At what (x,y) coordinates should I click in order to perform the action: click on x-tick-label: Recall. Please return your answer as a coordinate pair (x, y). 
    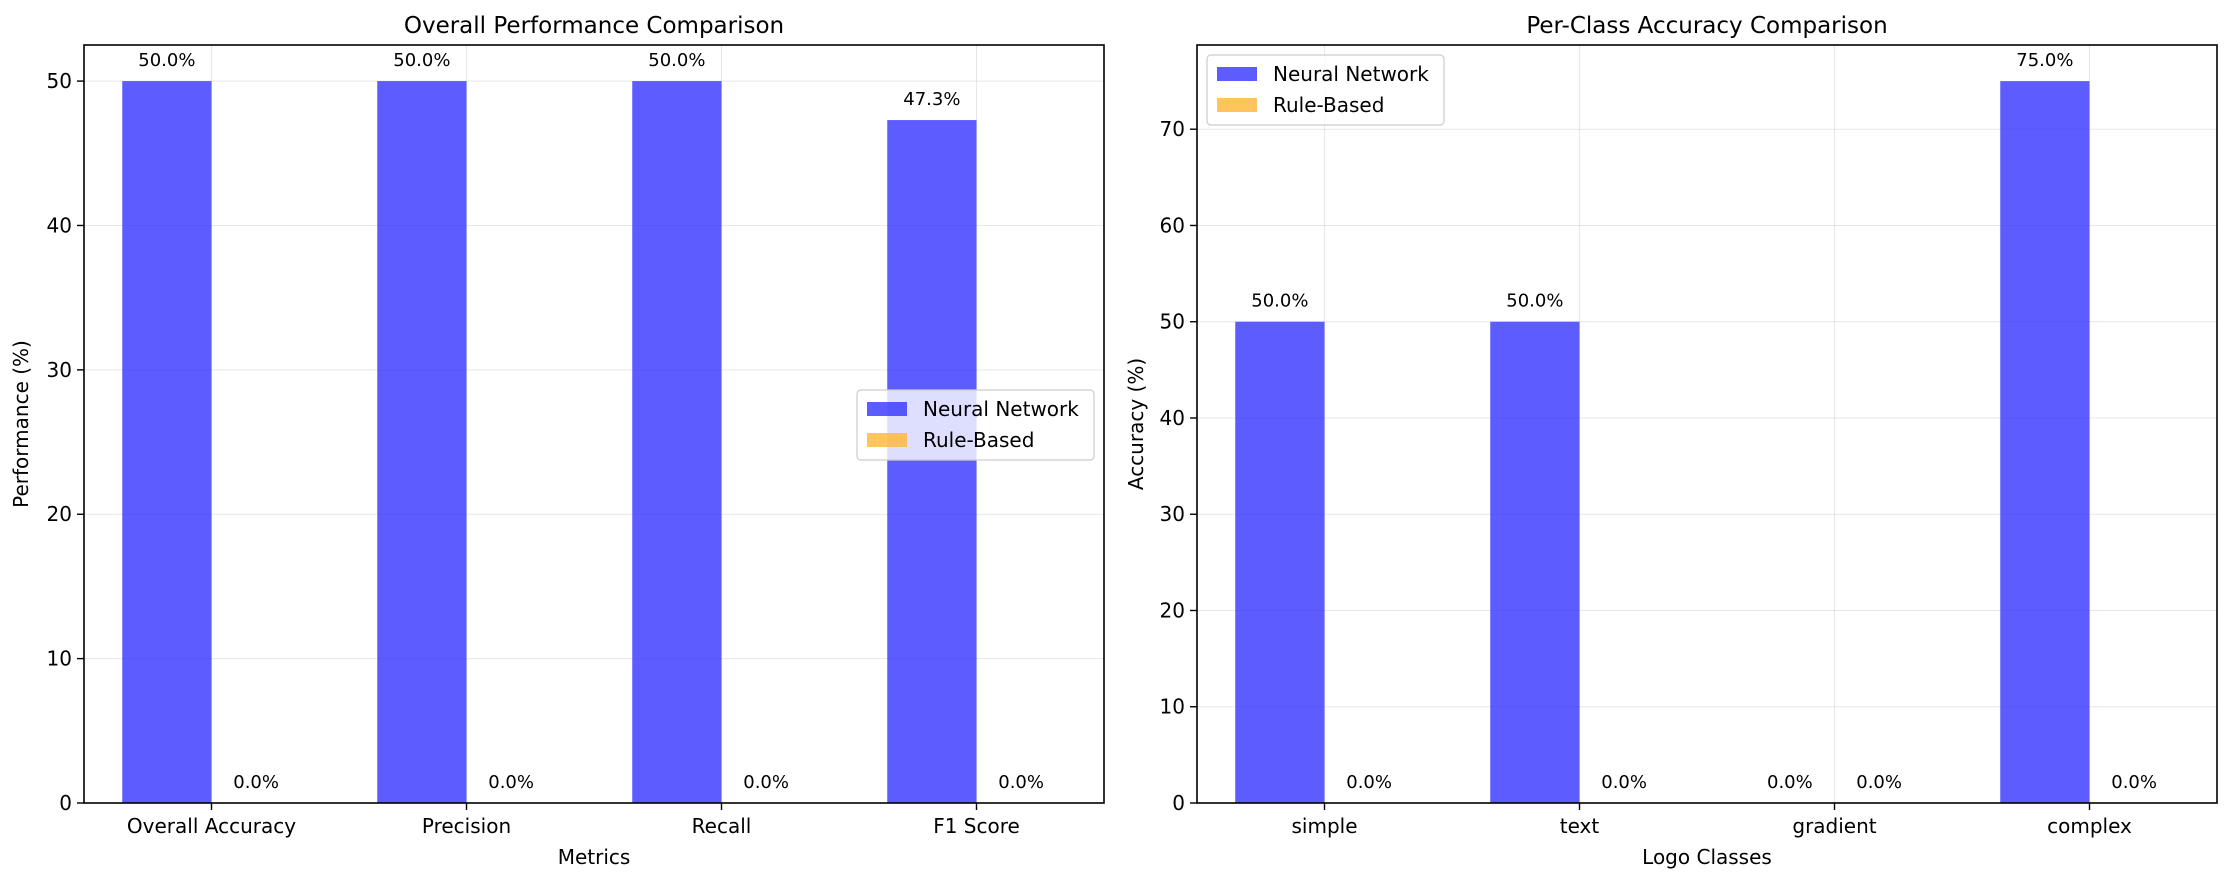
    Looking at the image, I should click on (722, 826).